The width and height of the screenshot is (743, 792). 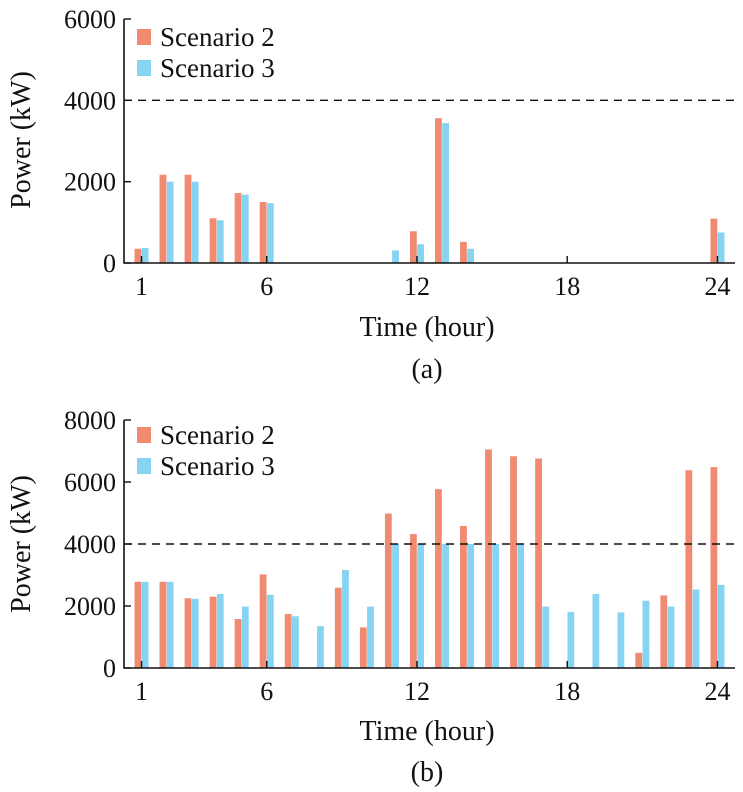 I want to click on x-tick-label: 1, so click(x=141, y=691).